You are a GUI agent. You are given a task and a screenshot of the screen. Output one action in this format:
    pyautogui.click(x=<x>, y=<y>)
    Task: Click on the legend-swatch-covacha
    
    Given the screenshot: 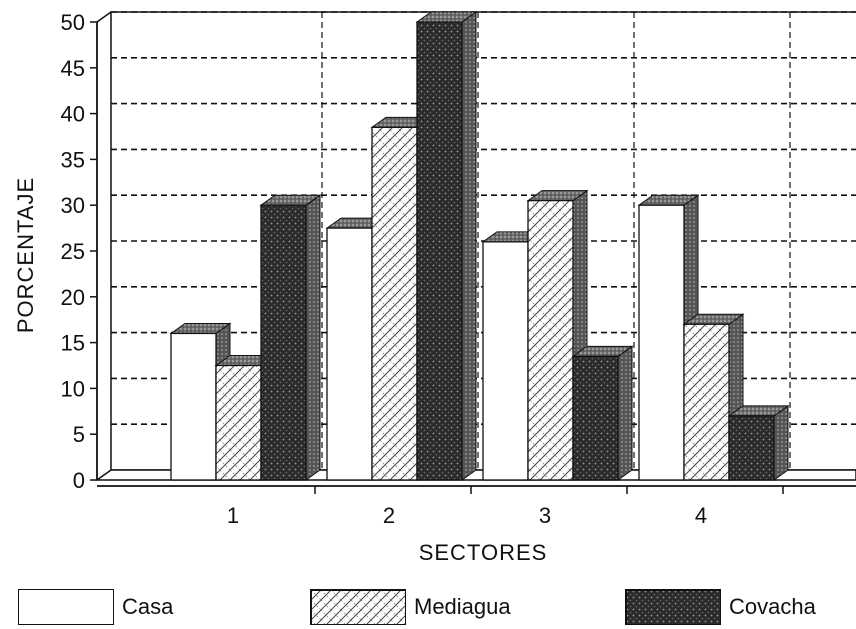 What is the action you would take?
    pyautogui.click(x=673, y=607)
    